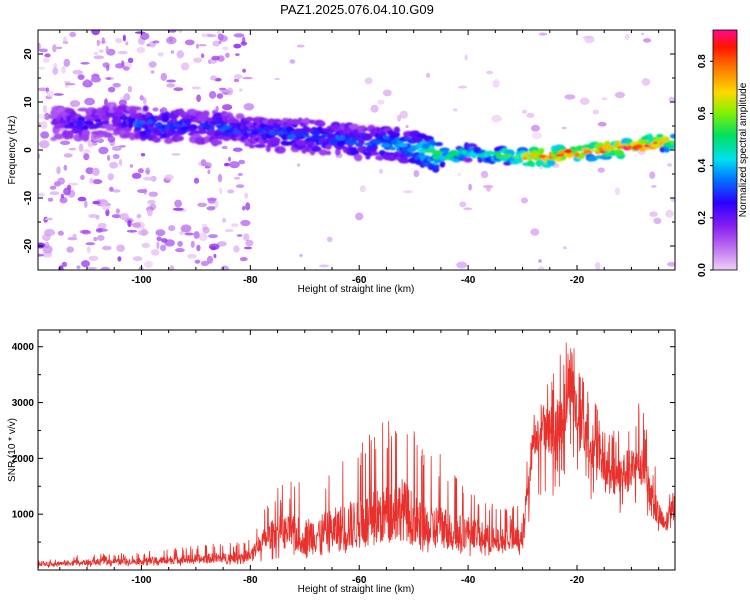  What do you see at coordinates (577, 580) in the screenshot?
I see `snr-x-tick-label: -20` at bounding box center [577, 580].